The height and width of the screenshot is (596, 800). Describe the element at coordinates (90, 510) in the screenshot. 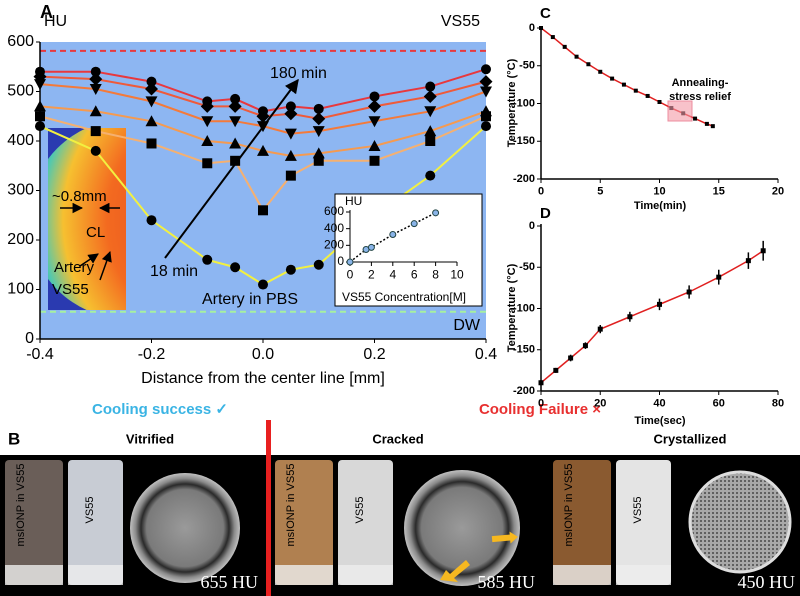

I see `tube-label: VS55` at that location.